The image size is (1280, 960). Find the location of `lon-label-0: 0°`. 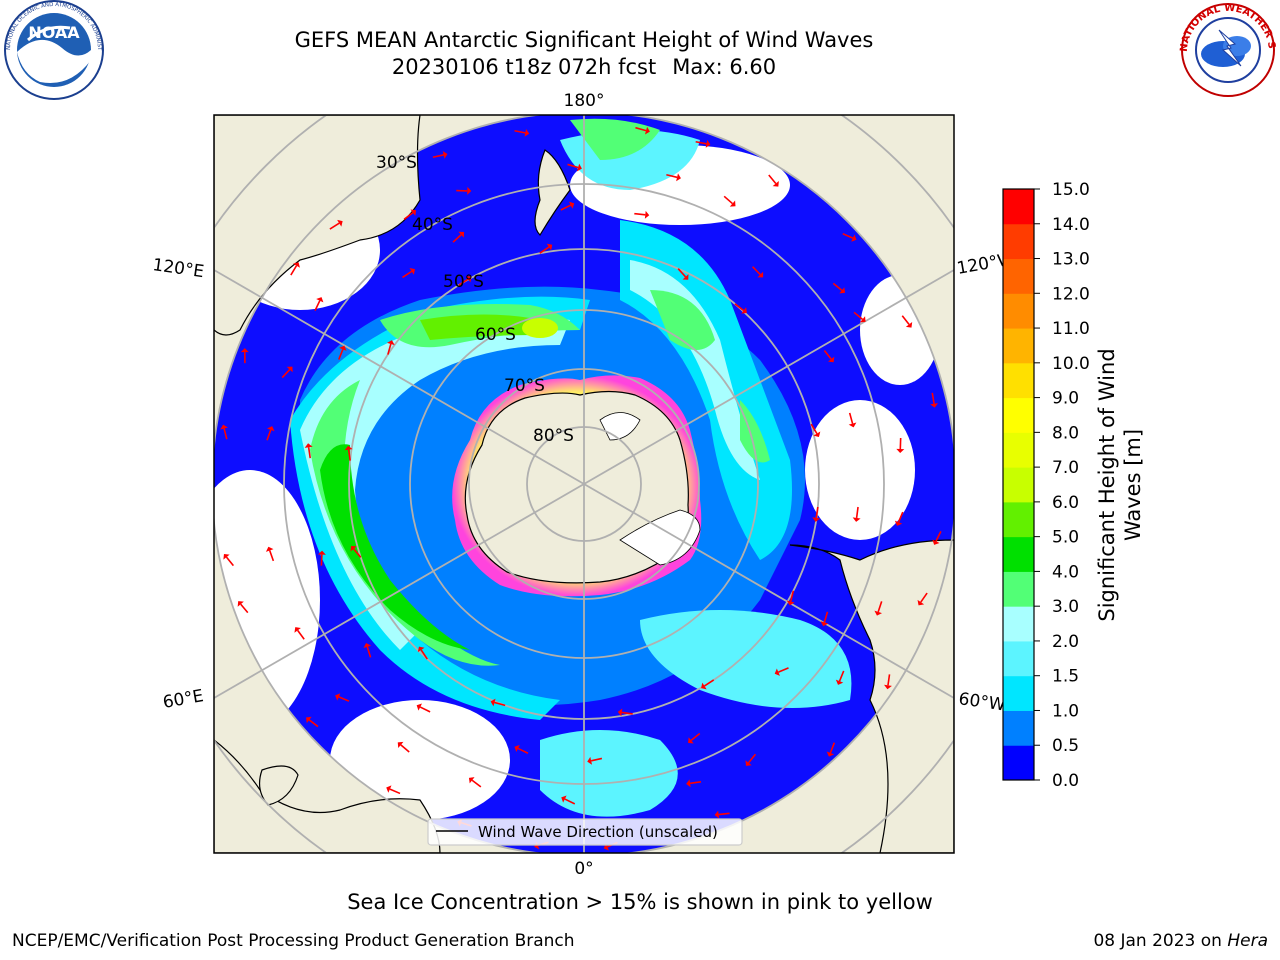

lon-label-0: 0° is located at coordinates (583, 869).